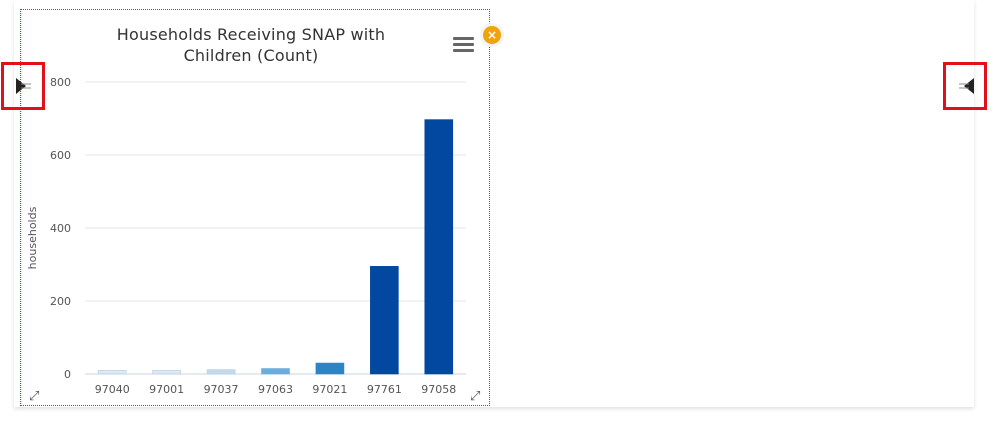 This screenshot has height=425, width=993. What do you see at coordinates (438, 389) in the screenshot?
I see `x-tick-label: 97058` at bounding box center [438, 389].